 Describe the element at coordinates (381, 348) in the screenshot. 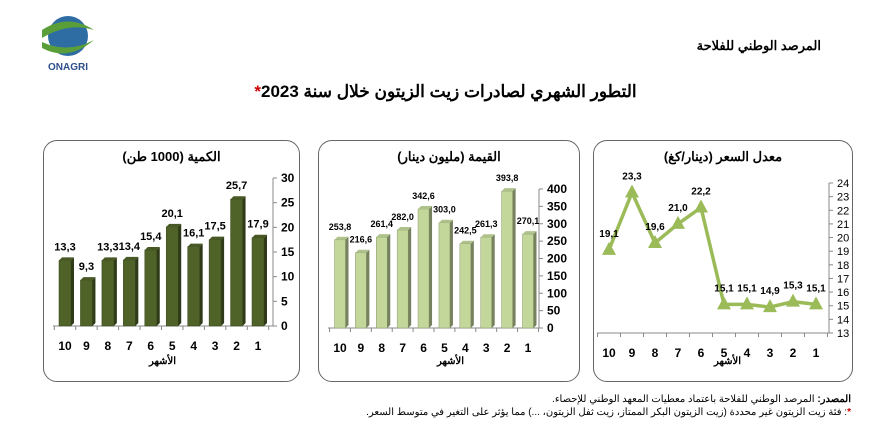

I see `x-tick-label: 8` at that location.